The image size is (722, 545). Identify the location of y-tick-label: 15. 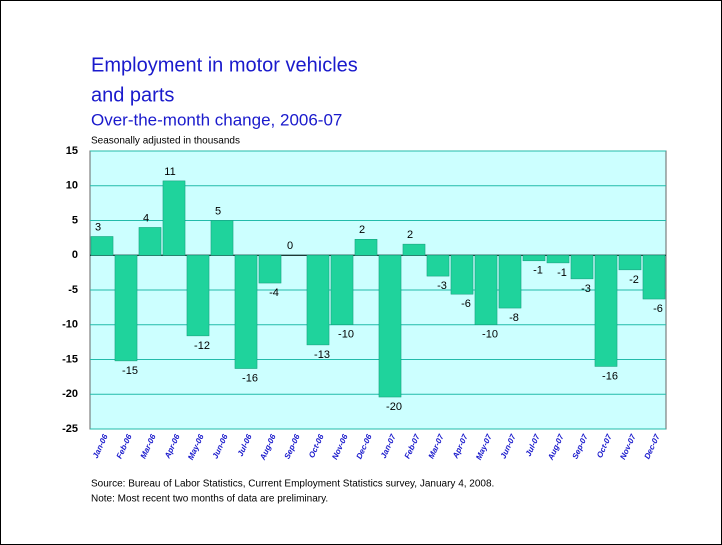
(72, 151).